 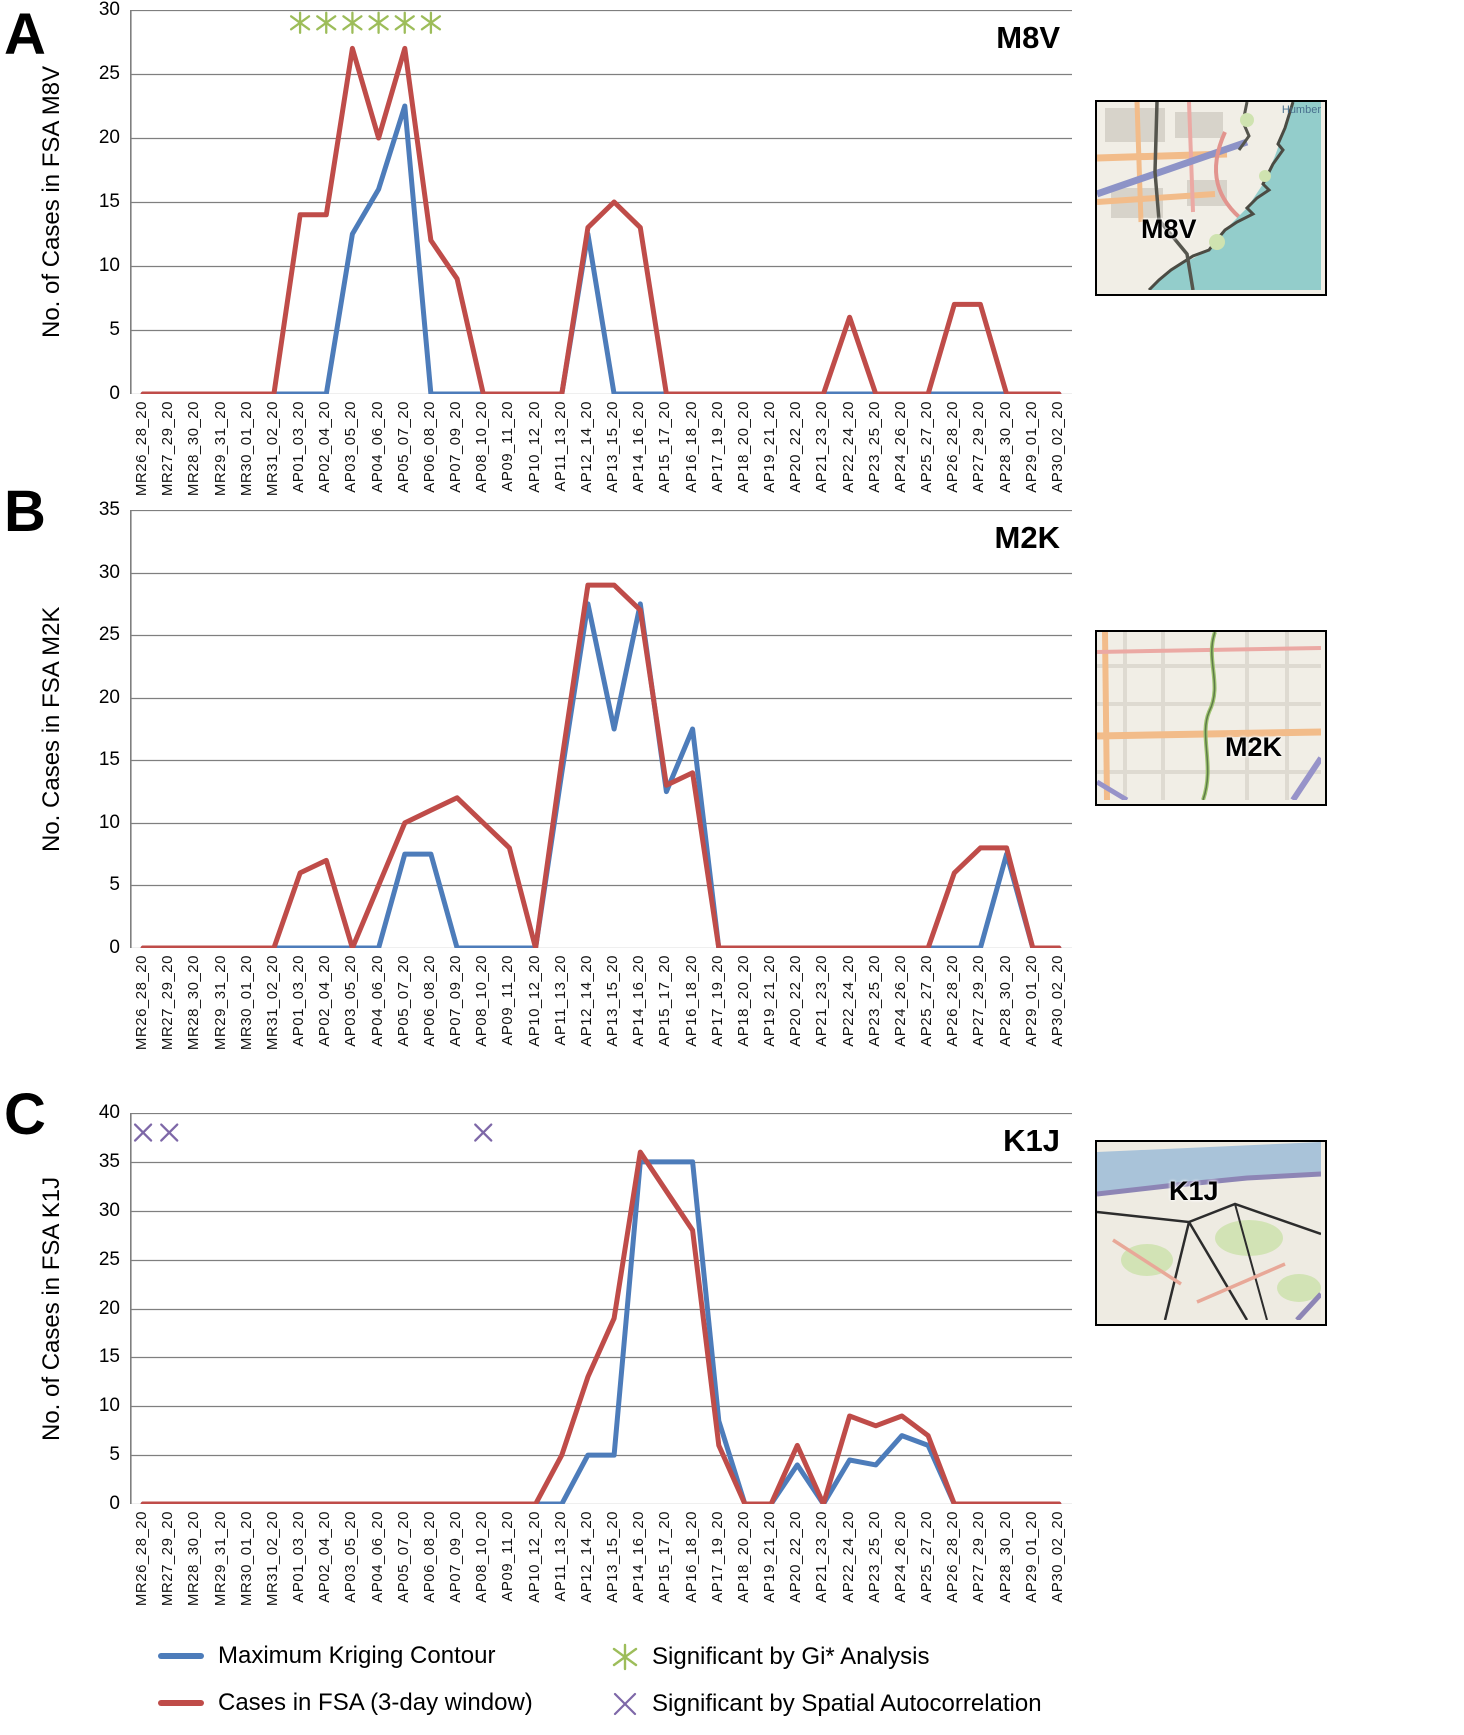 What do you see at coordinates (900, 1557) in the screenshot?
I see `x-tick-label: AP24_26_20` at bounding box center [900, 1557].